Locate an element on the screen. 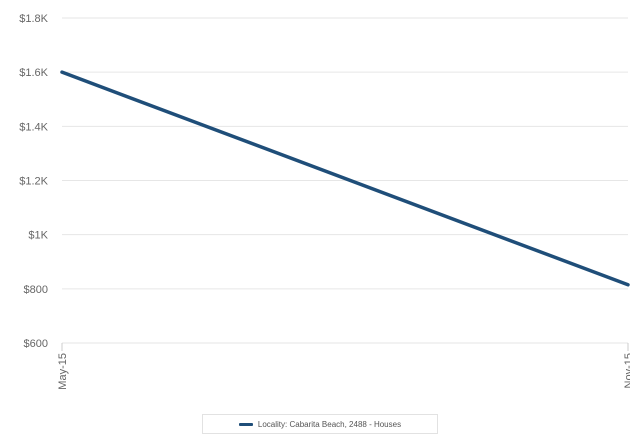 This screenshot has height=434, width=630. y-tick-label: $1.4K is located at coordinates (33, 127).